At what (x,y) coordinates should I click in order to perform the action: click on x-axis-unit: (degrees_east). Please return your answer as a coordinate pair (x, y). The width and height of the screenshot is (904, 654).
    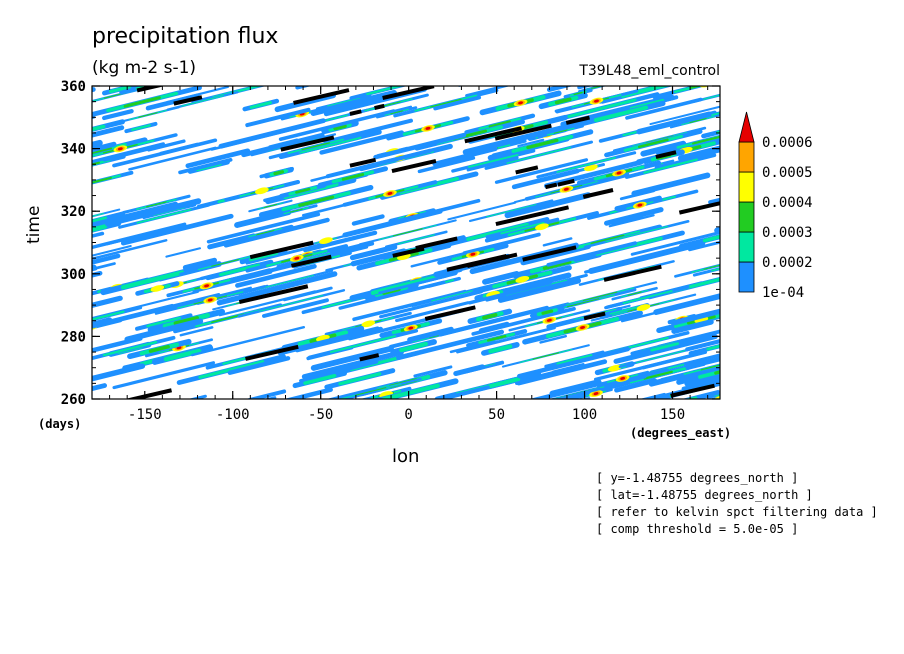
    Looking at the image, I should click on (681, 433).